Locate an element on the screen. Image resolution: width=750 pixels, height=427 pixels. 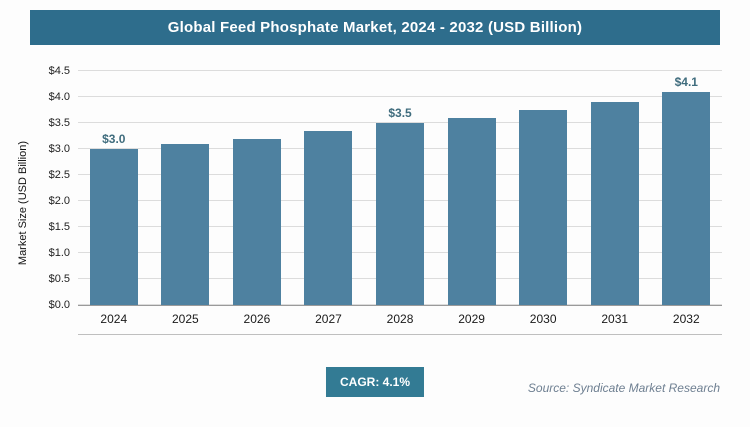
bar-2024 is located at coordinates (113, 227).